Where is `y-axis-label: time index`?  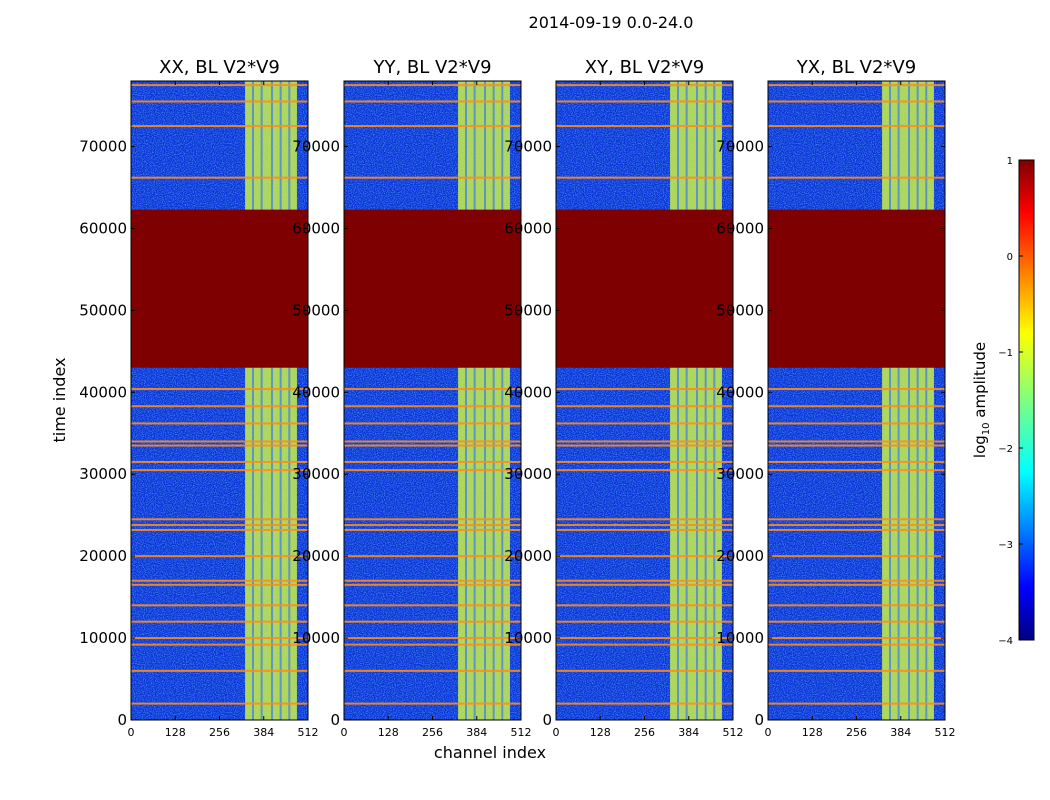 y-axis-label: time index is located at coordinates (59, 399).